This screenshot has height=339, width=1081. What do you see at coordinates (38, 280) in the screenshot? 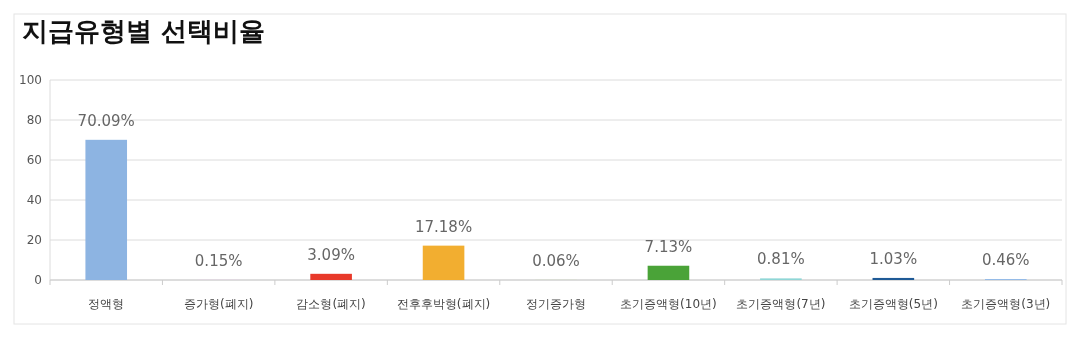
I see `y-tick-label: 0` at bounding box center [38, 280].